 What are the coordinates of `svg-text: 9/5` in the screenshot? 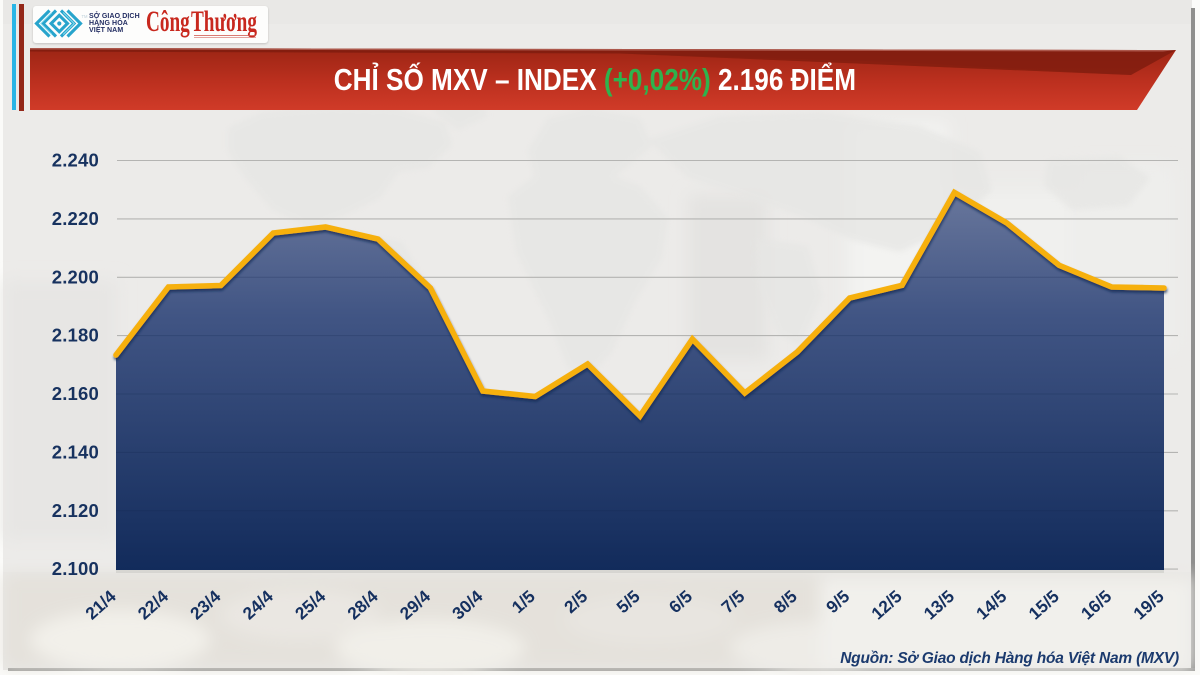 It's located at (838, 601).